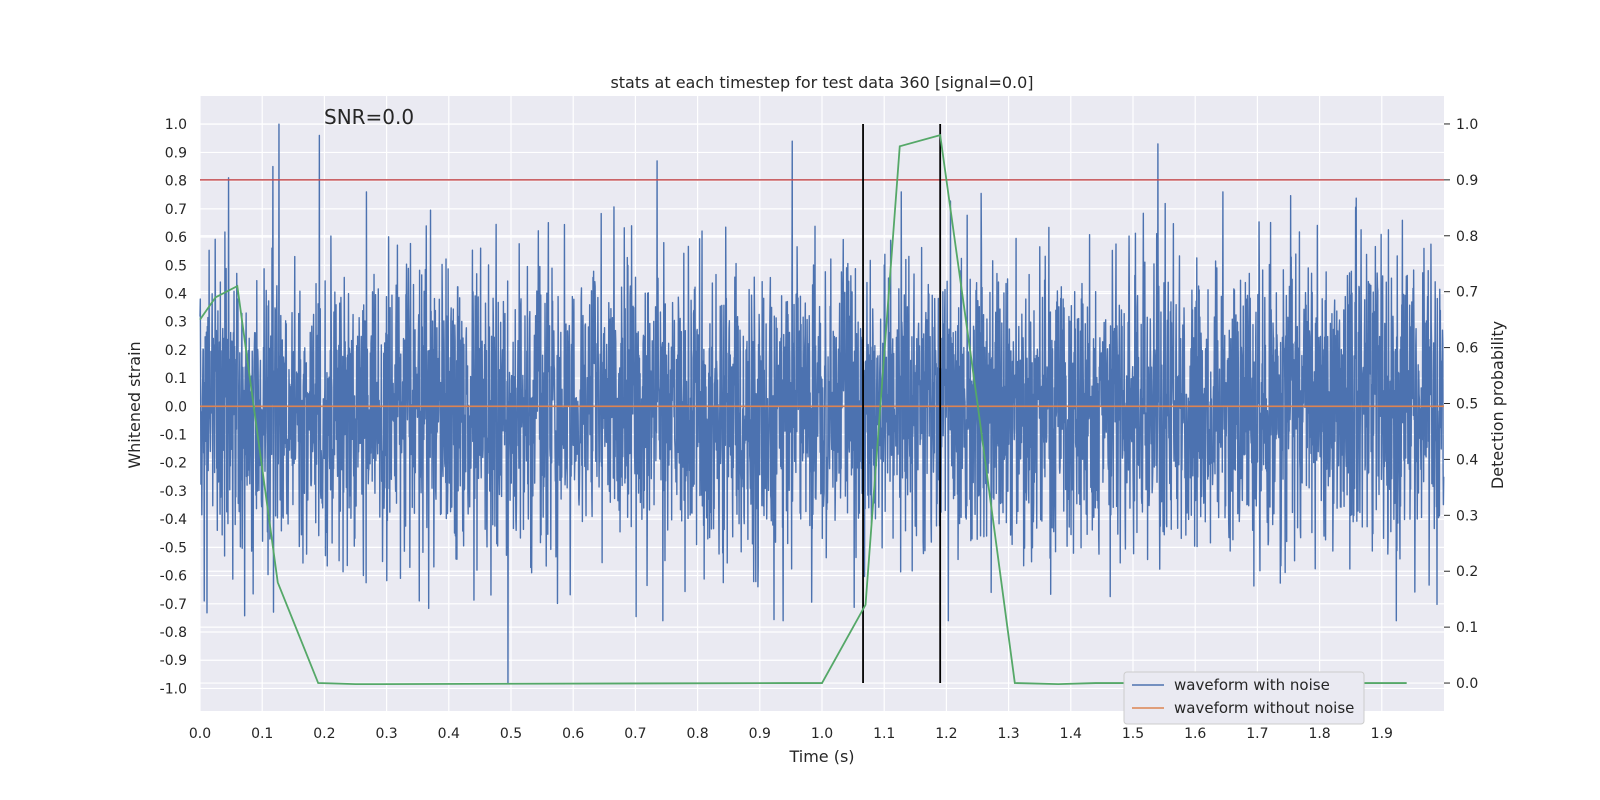 The image size is (1600, 800). What do you see at coordinates (200, 734) in the screenshot?
I see `x-tick-label: 0.0` at bounding box center [200, 734].